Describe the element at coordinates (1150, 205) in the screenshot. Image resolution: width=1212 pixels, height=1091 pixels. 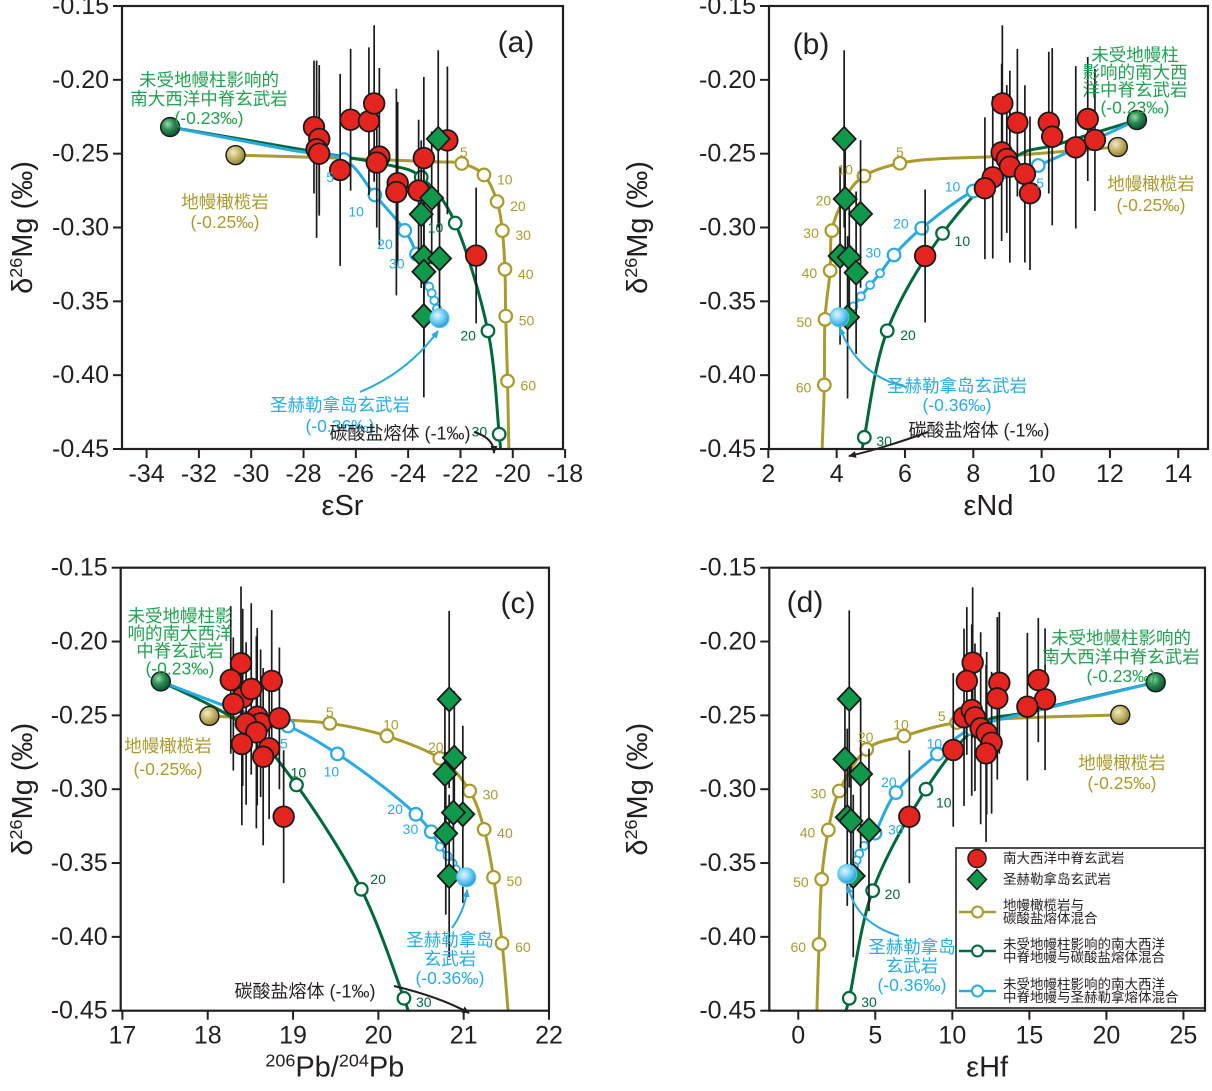
I see `text-label: (-0.25‰)` at that location.